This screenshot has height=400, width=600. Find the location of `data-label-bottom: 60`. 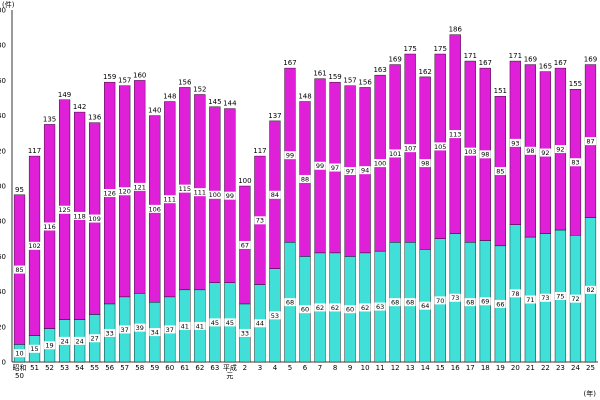

data-label-bottom: 60 is located at coordinates (305, 310).